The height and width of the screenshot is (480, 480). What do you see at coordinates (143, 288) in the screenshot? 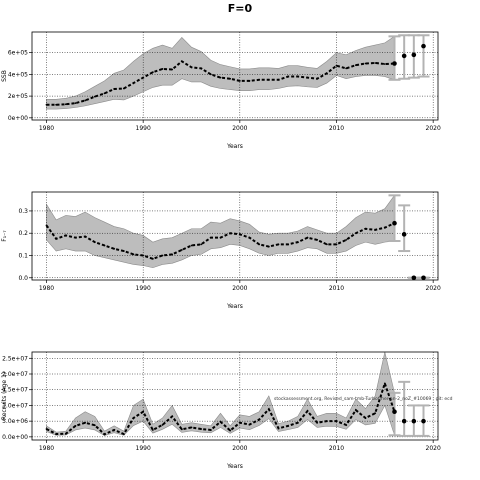
I see `fbar-xtick-label-1: 1990` at bounding box center [143, 288].